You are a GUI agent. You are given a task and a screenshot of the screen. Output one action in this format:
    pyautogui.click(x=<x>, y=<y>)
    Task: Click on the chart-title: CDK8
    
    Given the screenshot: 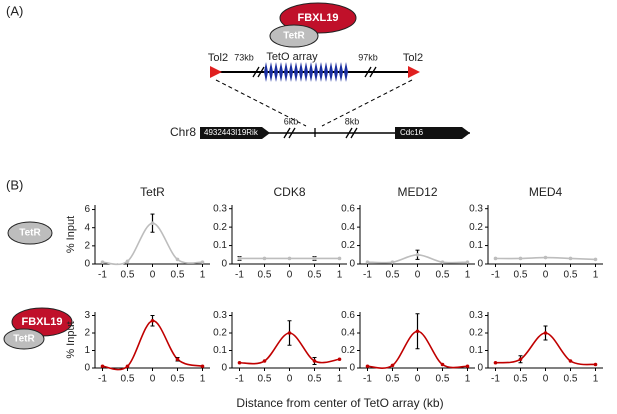 What is the action you would take?
    pyautogui.click(x=289, y=192)
    